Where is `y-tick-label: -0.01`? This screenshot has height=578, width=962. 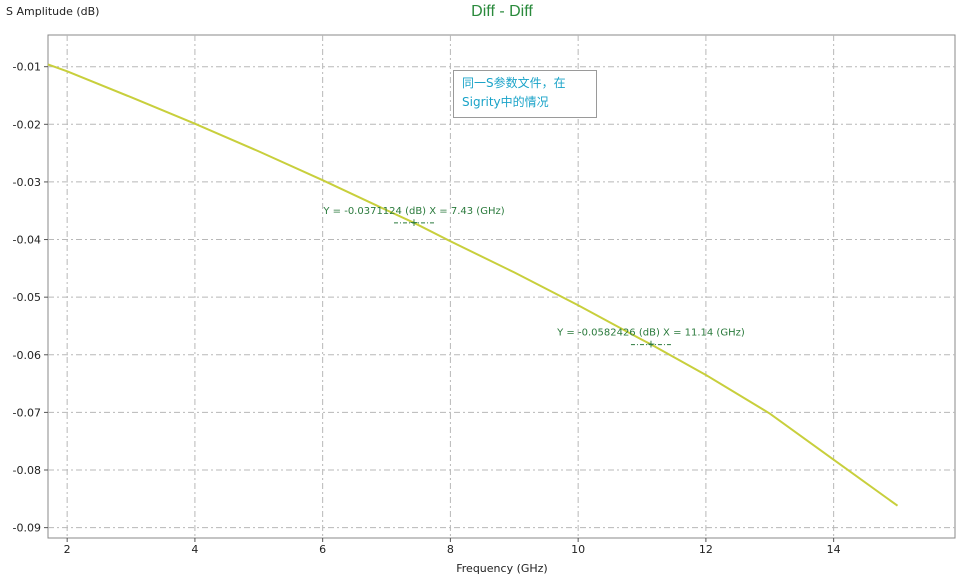 y-tick-label: -0.01 is located at coordinates (27, 67).